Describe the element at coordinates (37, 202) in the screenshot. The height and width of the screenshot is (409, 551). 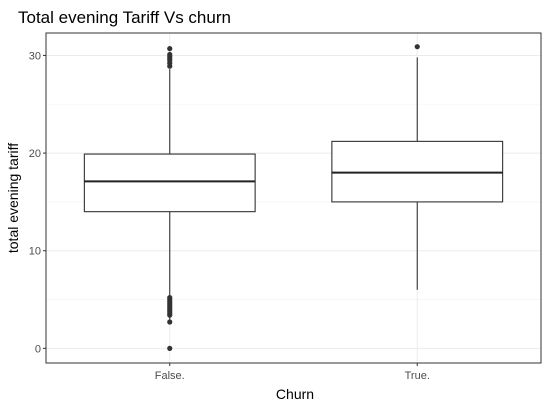
I see `y-axis: 0 10 20 30` at that location.